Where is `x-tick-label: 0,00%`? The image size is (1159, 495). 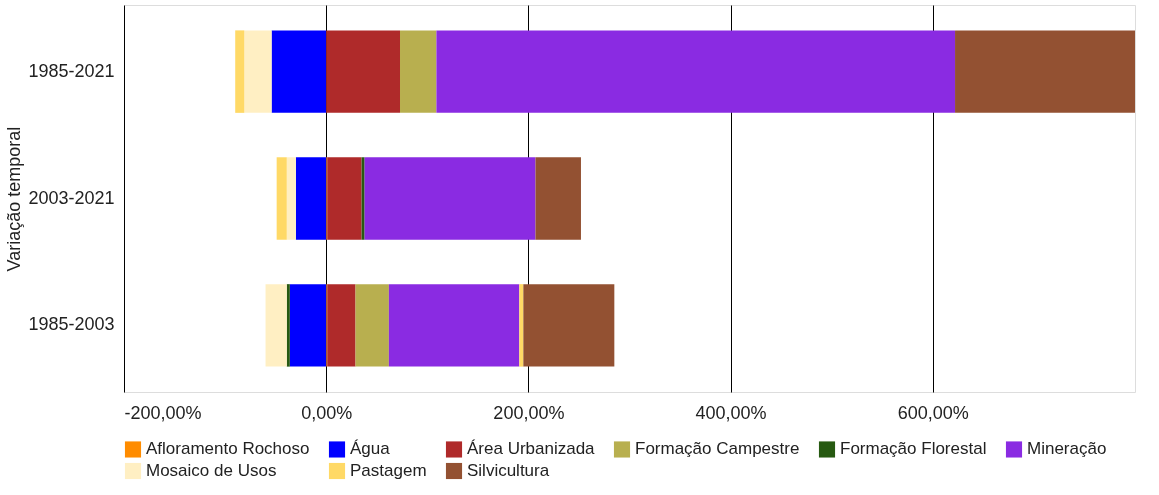
x-tick-label: 0,00% is located at coordinates (327, 412).